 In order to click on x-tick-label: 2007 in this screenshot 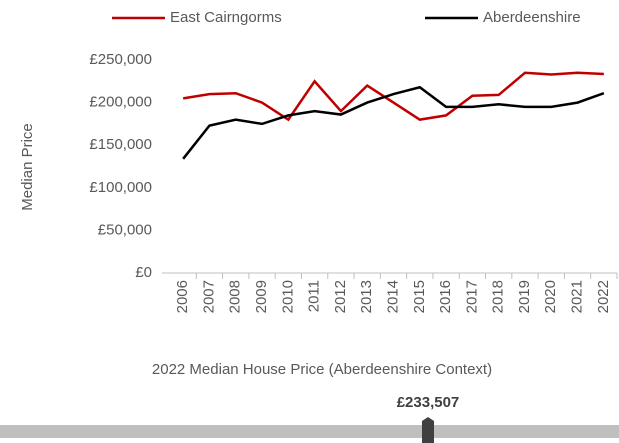, I will do `click(208, 296)`.